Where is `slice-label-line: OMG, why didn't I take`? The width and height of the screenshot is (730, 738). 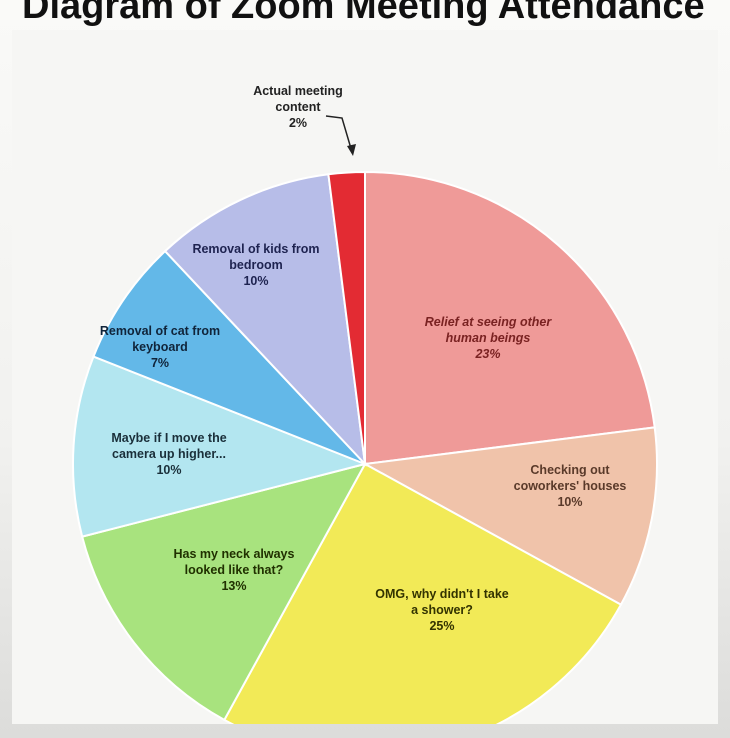 slice-label-line: OMG, why didn't I take is located at coordinates (442, 594).